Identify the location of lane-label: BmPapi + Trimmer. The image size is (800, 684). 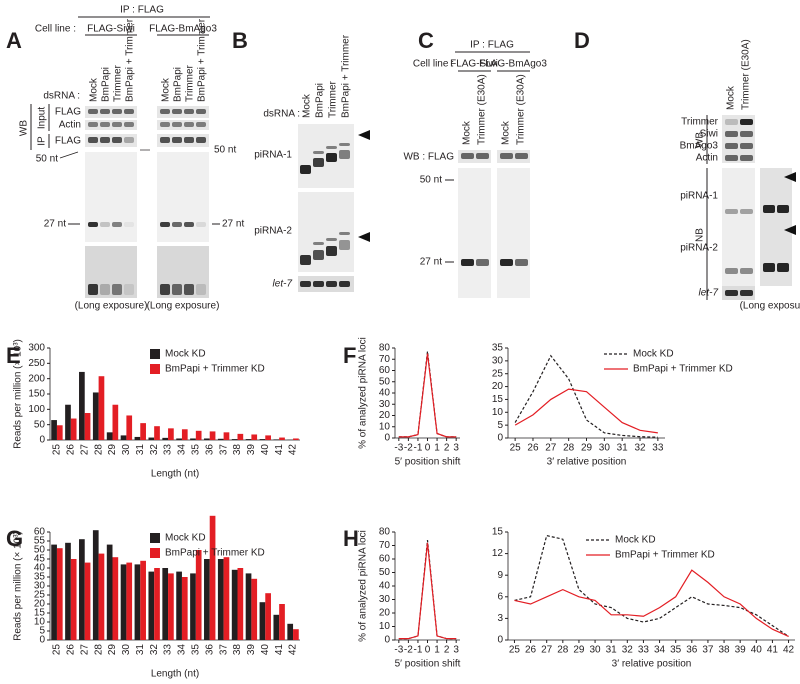
(130, 60).